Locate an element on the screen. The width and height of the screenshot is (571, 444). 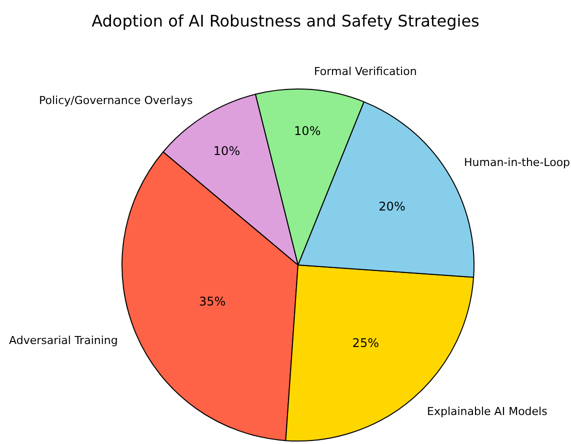
slice-label: Human-in-the-Loop is located at coordinates (517, 162).